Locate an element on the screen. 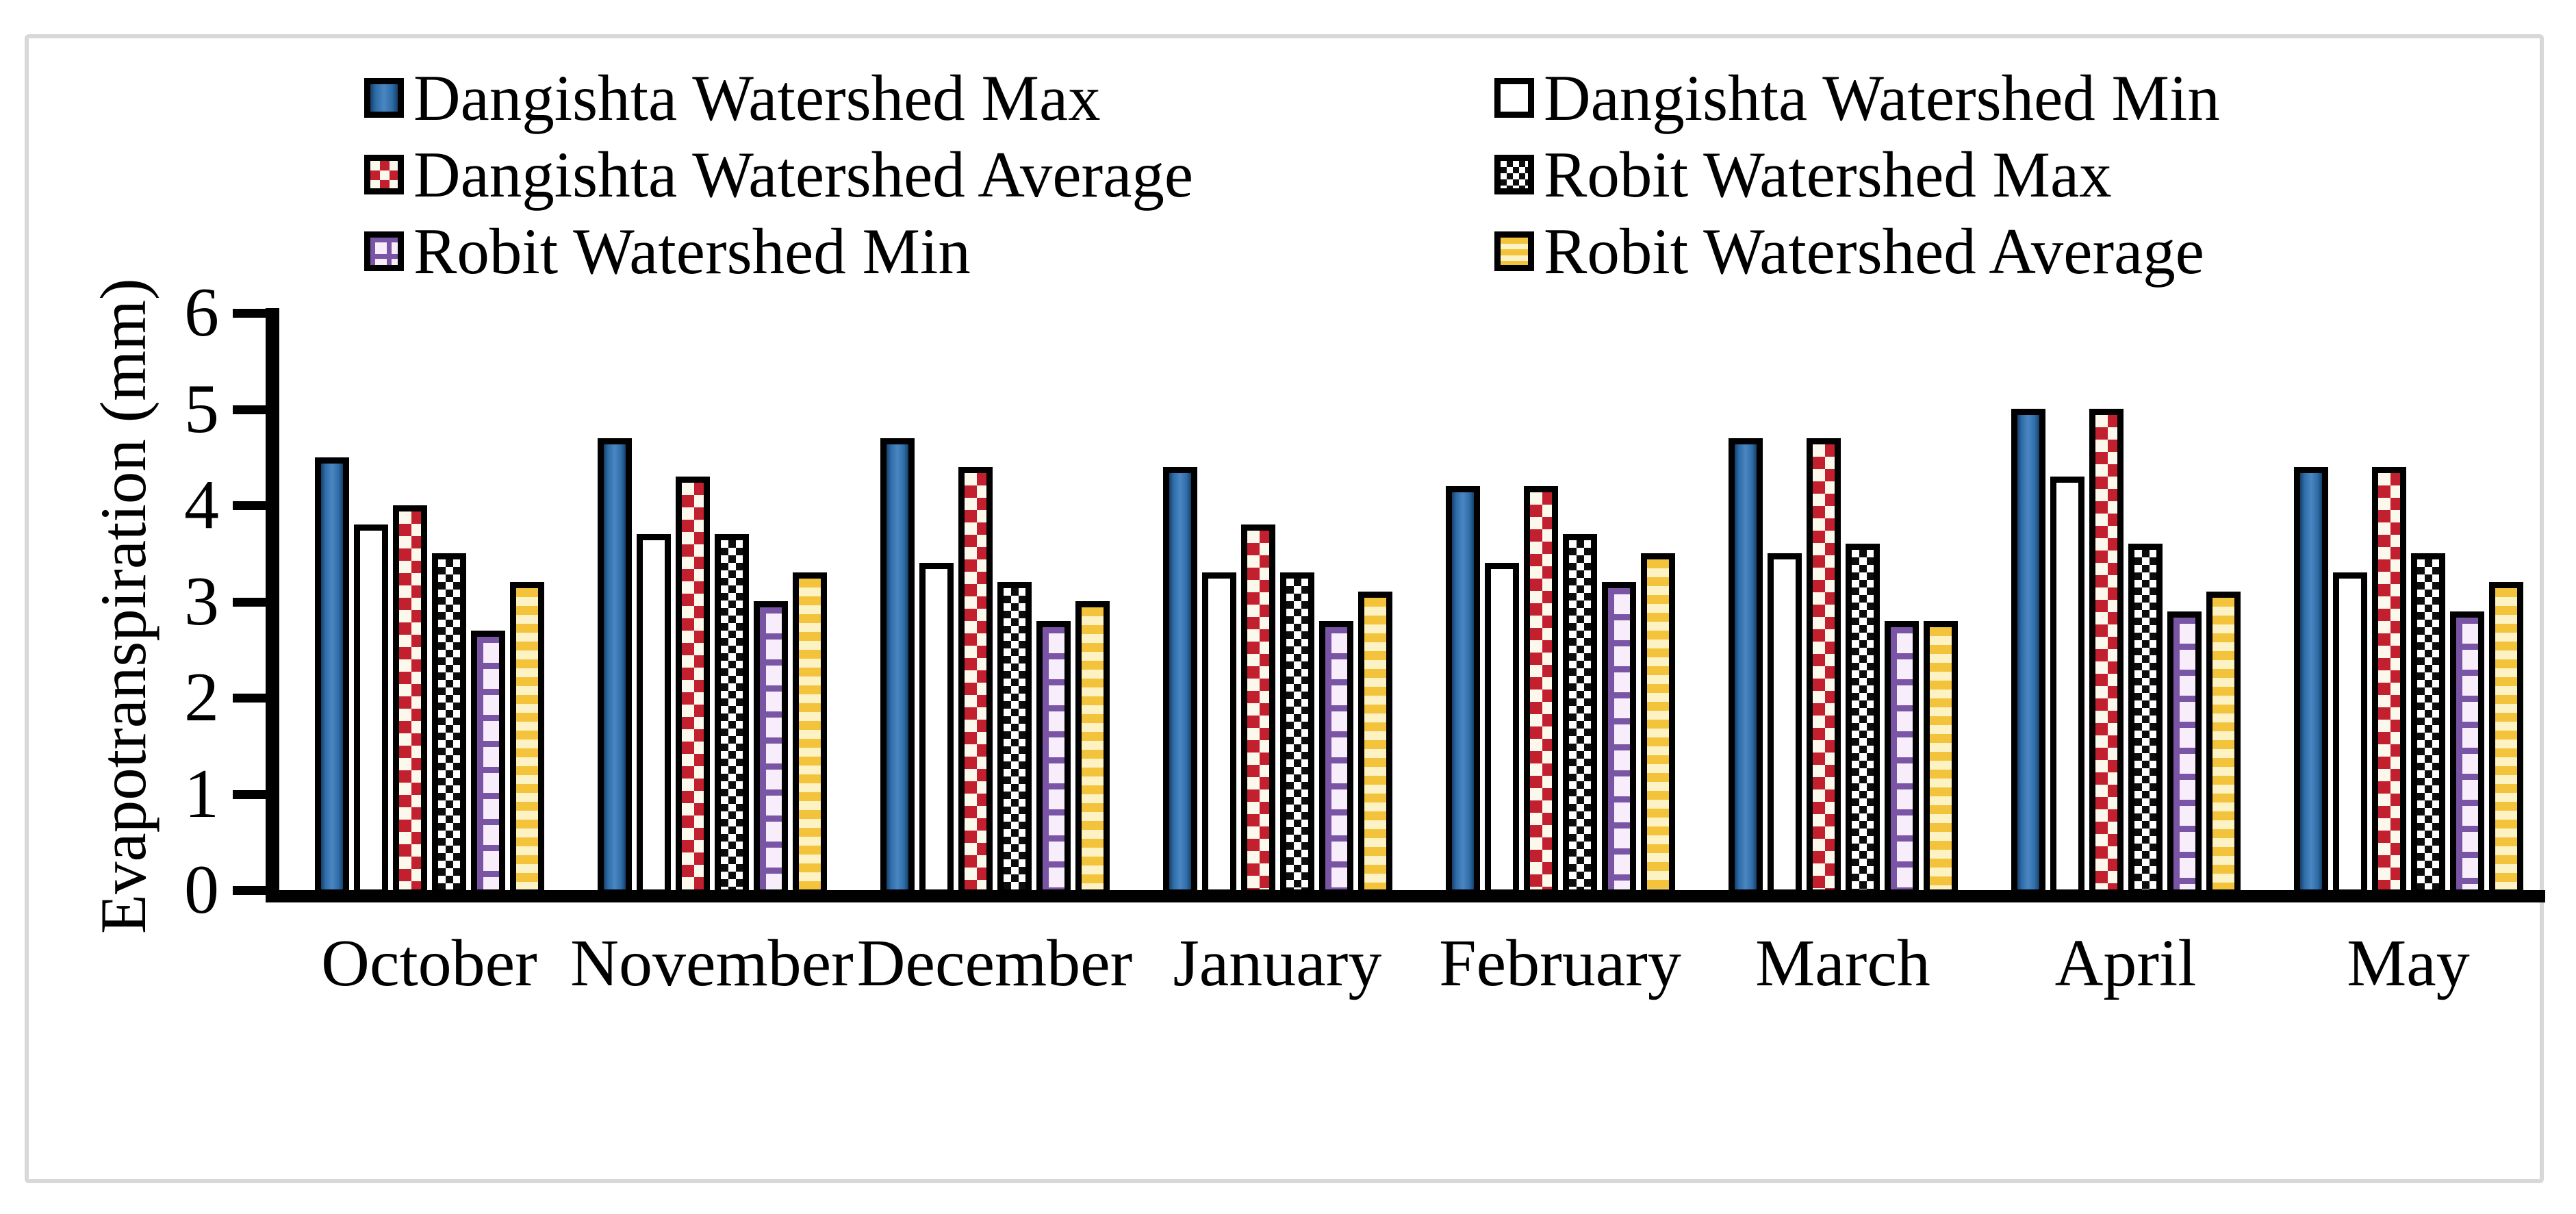 The width and height of the screenshot is (2576, 1214). bar-february-dangishta-watershed-min is located at coordinates (1502, 729).